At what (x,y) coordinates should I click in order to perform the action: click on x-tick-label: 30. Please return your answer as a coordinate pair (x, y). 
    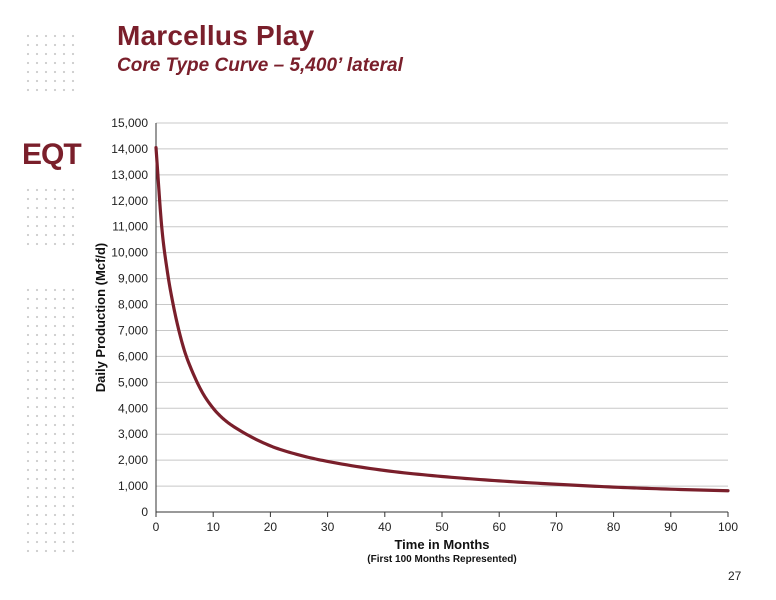
    Looking at the image, I should click on (328, 527).